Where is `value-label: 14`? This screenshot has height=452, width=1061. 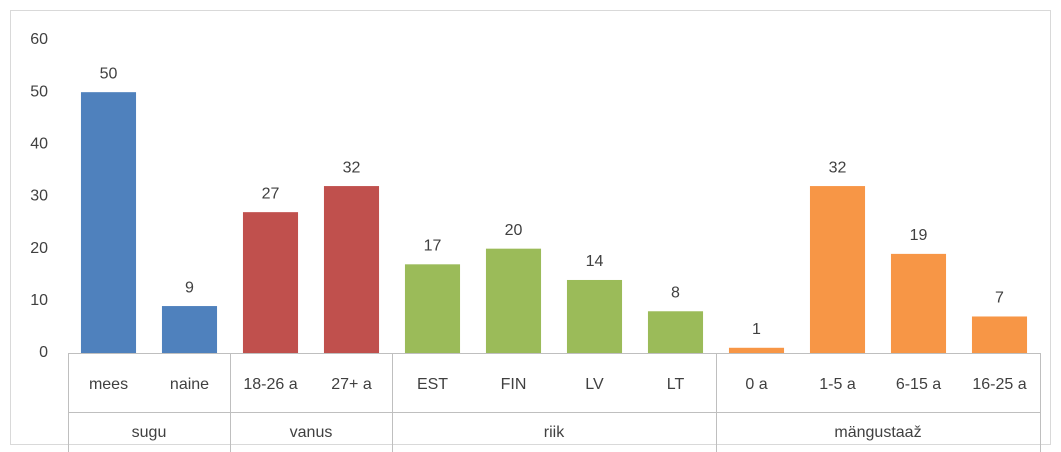 value-label: 14 is located at coordinates (595, 261).